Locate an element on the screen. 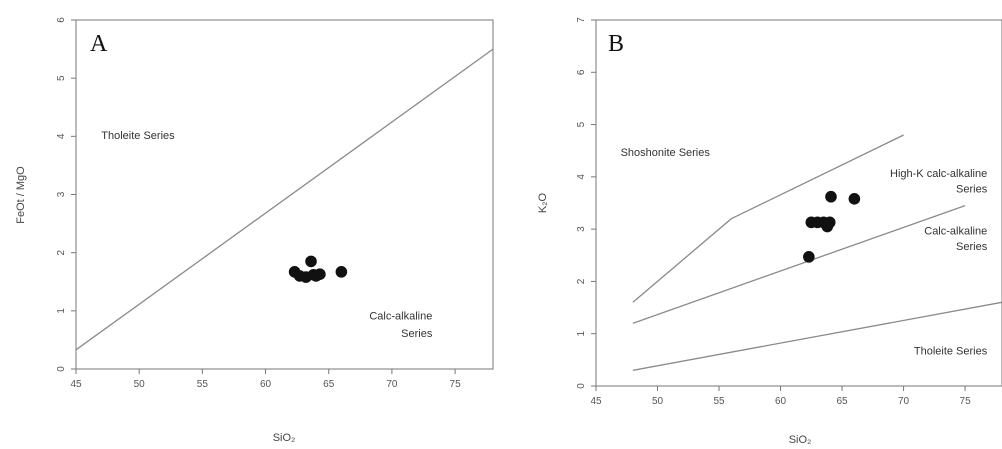 Image resolution: width=1002 pixels, height=449 pixels. panel-b-y-tick-label: 2 is located at coordinates (581, 281).